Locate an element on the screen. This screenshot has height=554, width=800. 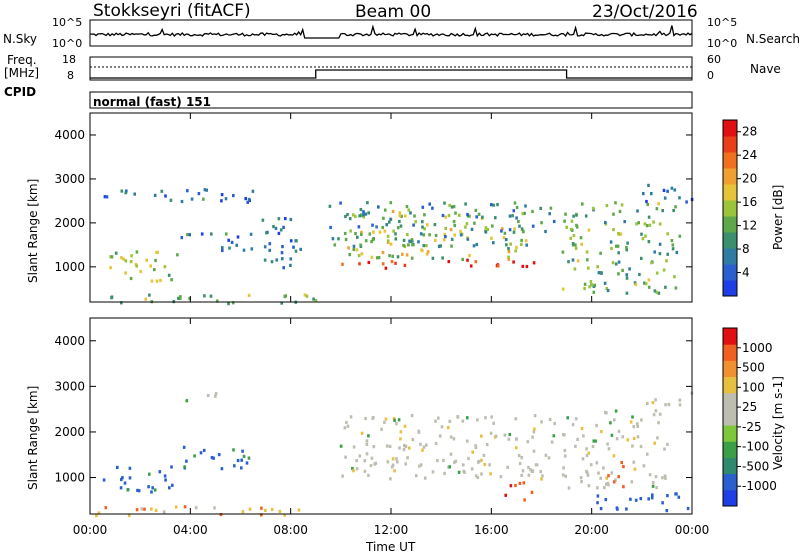
noise-bottom-right: 10^0 is located at coordinates (722, 43).